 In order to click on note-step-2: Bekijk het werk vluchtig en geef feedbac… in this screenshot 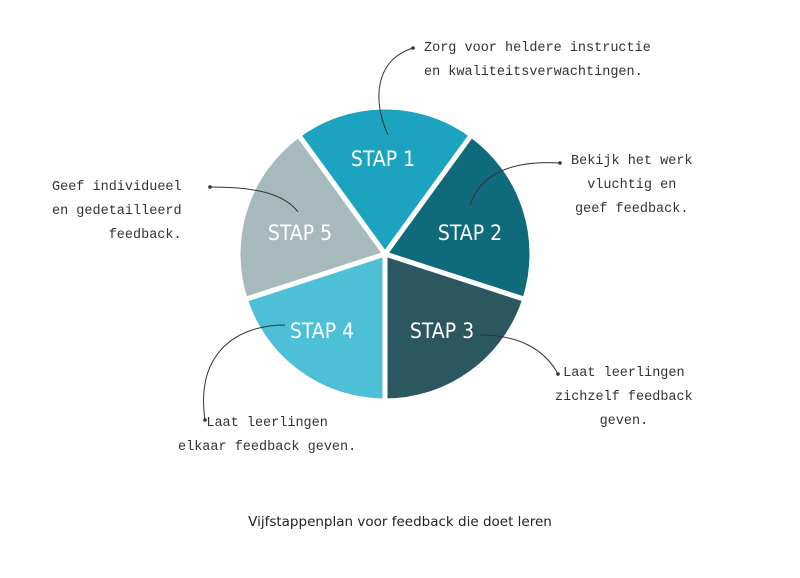, I will do `click(632, 185)`.